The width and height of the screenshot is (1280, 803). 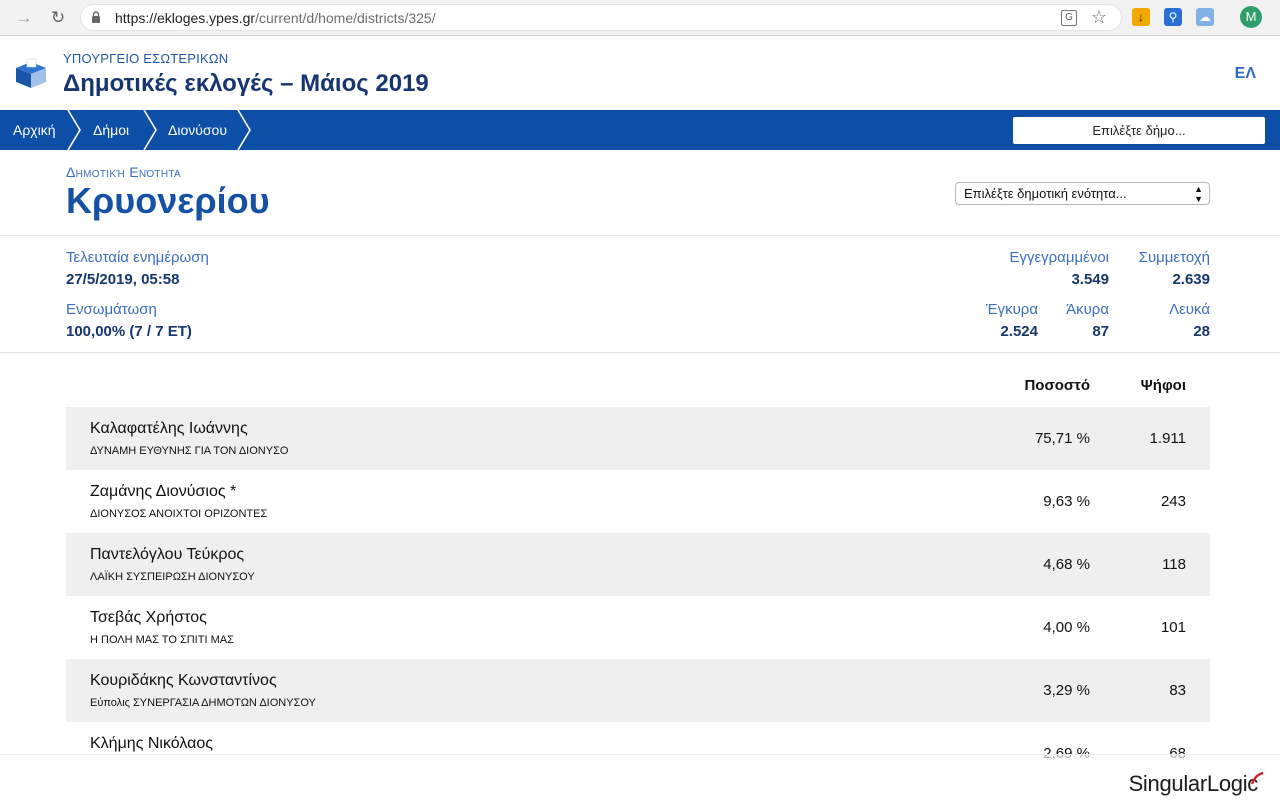 I want to click on percent-value: 4,68 %, so click(x=1066, y=564).